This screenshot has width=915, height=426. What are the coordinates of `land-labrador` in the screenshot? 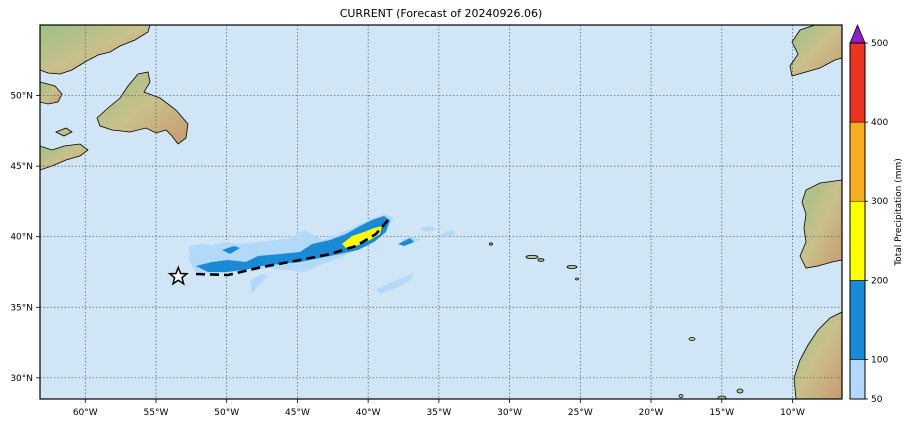 It's located at (95, 50).